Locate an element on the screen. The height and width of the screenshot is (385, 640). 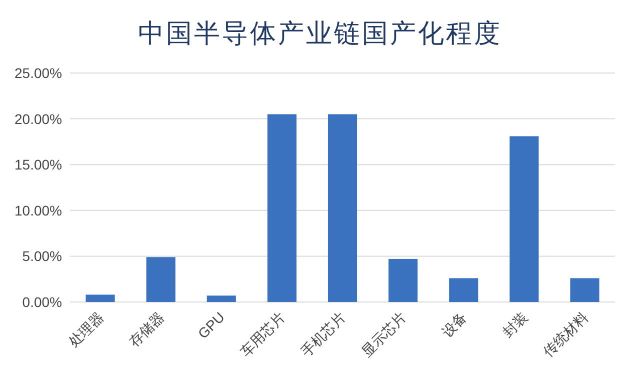
x-tick-label: 存储器 is located at coordinates (146, 329).